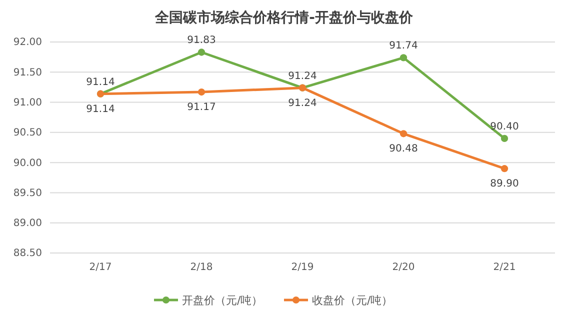  I want to click on legend-label: 收盘价（元/吨）, so click(352, 300).